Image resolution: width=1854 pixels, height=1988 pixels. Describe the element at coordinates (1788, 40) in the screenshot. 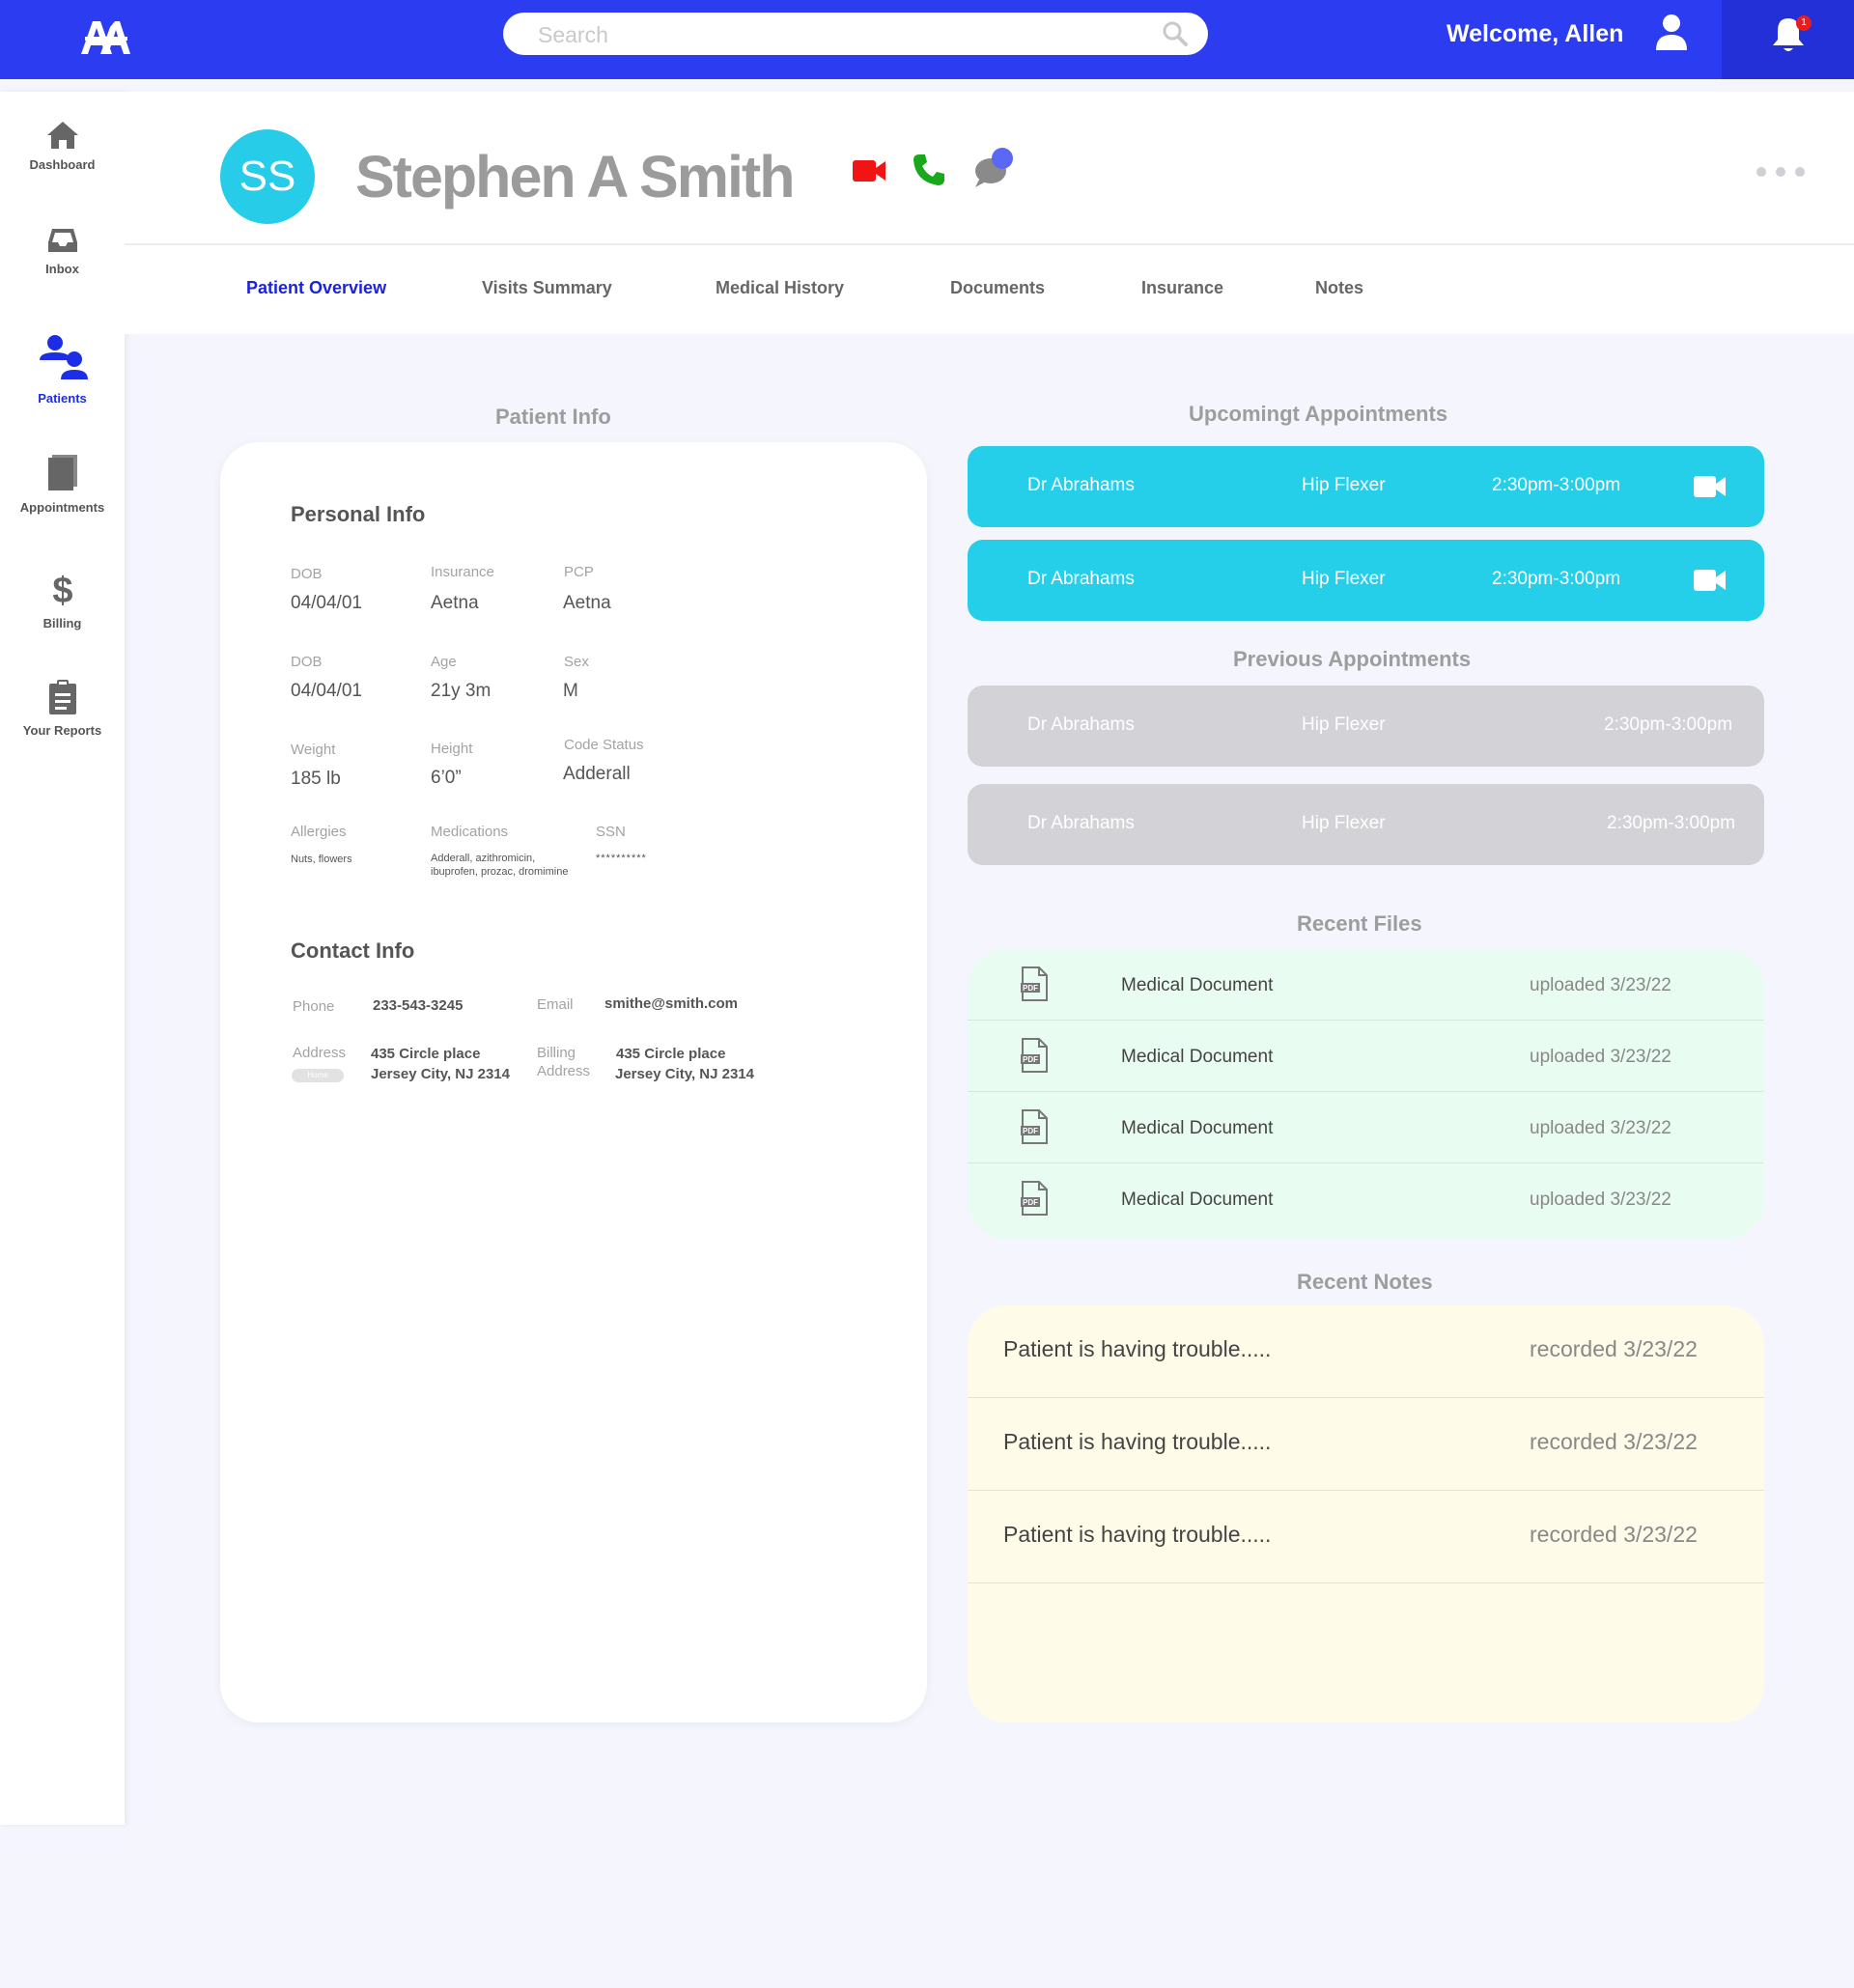

I see `notifications-button: 1` at that location.